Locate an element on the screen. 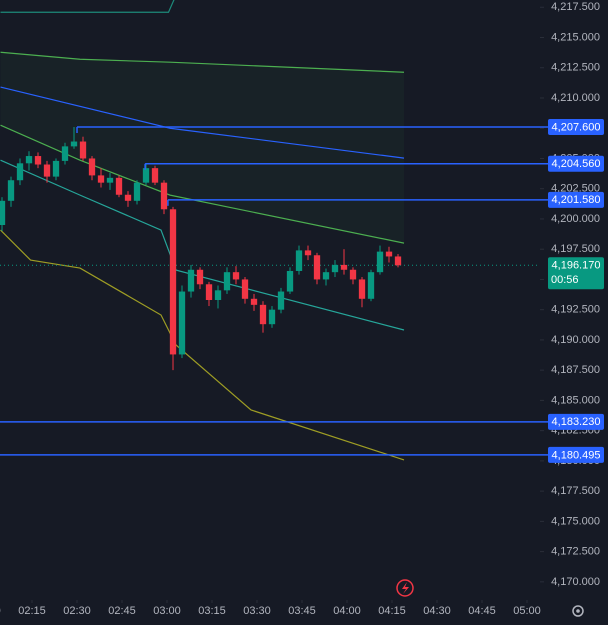 The image size is (608, 625). gear-center is located at coordinates (578, 611).